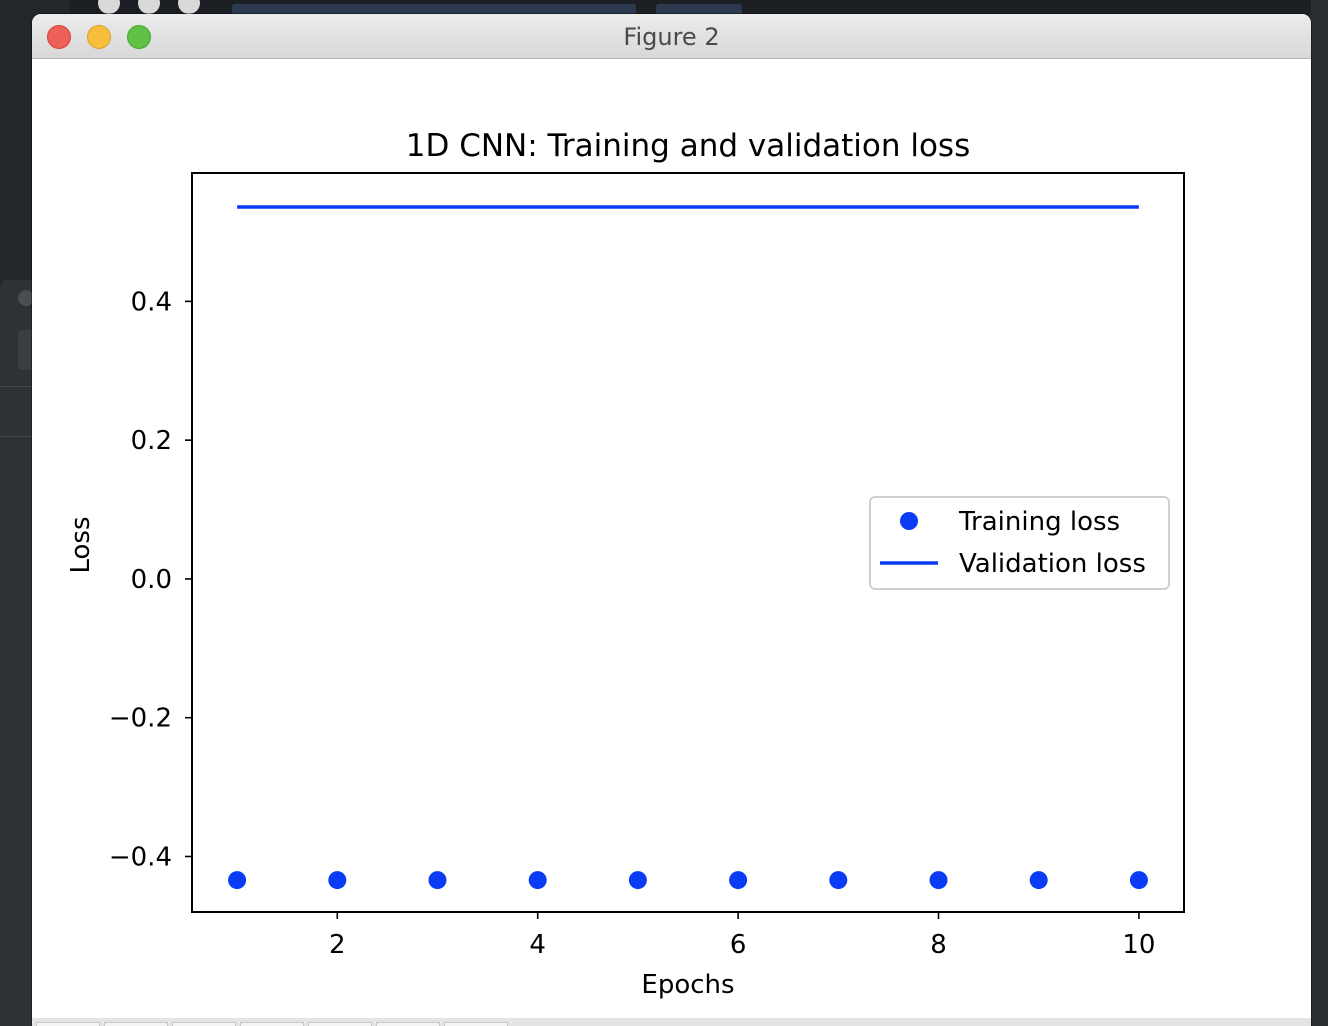 Image resolution: width=1328 pixels, height=1026 pixels. Describe the element at coordinates (687, 985) in the screenshot. I see `x-axis-label: Epochs` at that location.